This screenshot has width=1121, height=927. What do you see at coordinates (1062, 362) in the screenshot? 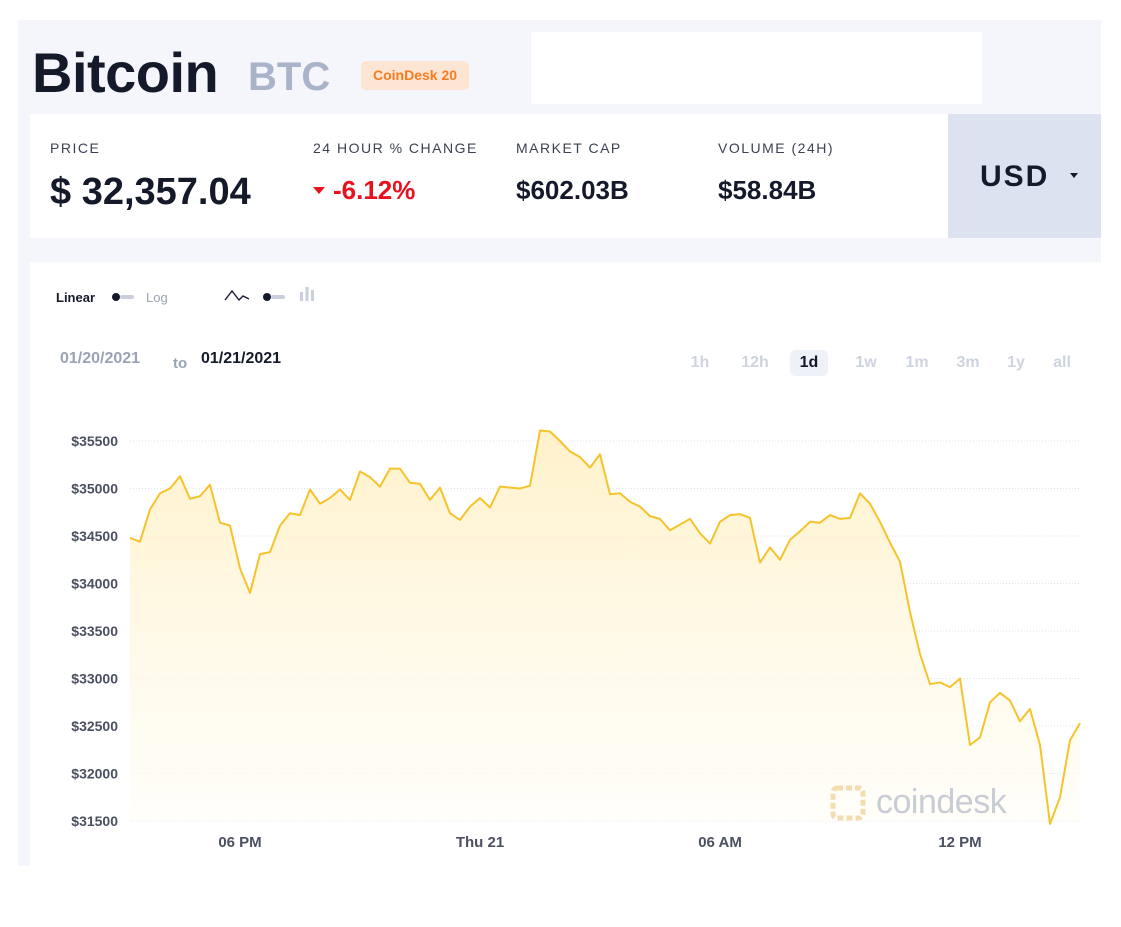
I see `range-button-all: all` at bounding box center [1062, 362].